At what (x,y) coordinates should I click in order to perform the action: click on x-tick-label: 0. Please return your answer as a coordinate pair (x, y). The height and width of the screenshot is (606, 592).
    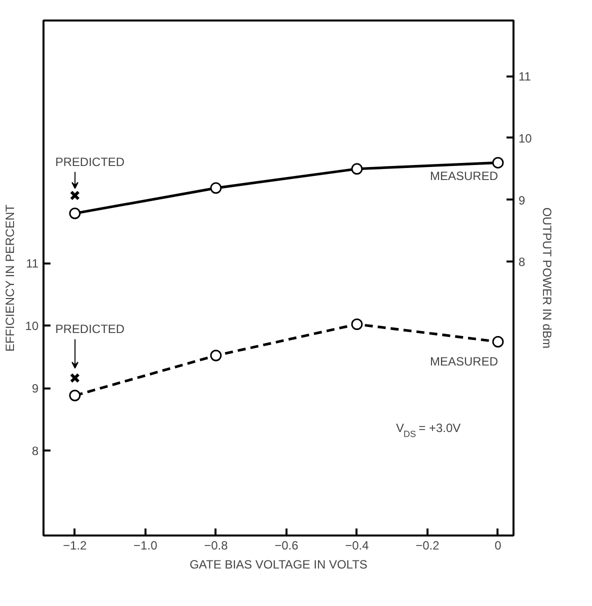
    Looking at the image, I should click on (498, 545).